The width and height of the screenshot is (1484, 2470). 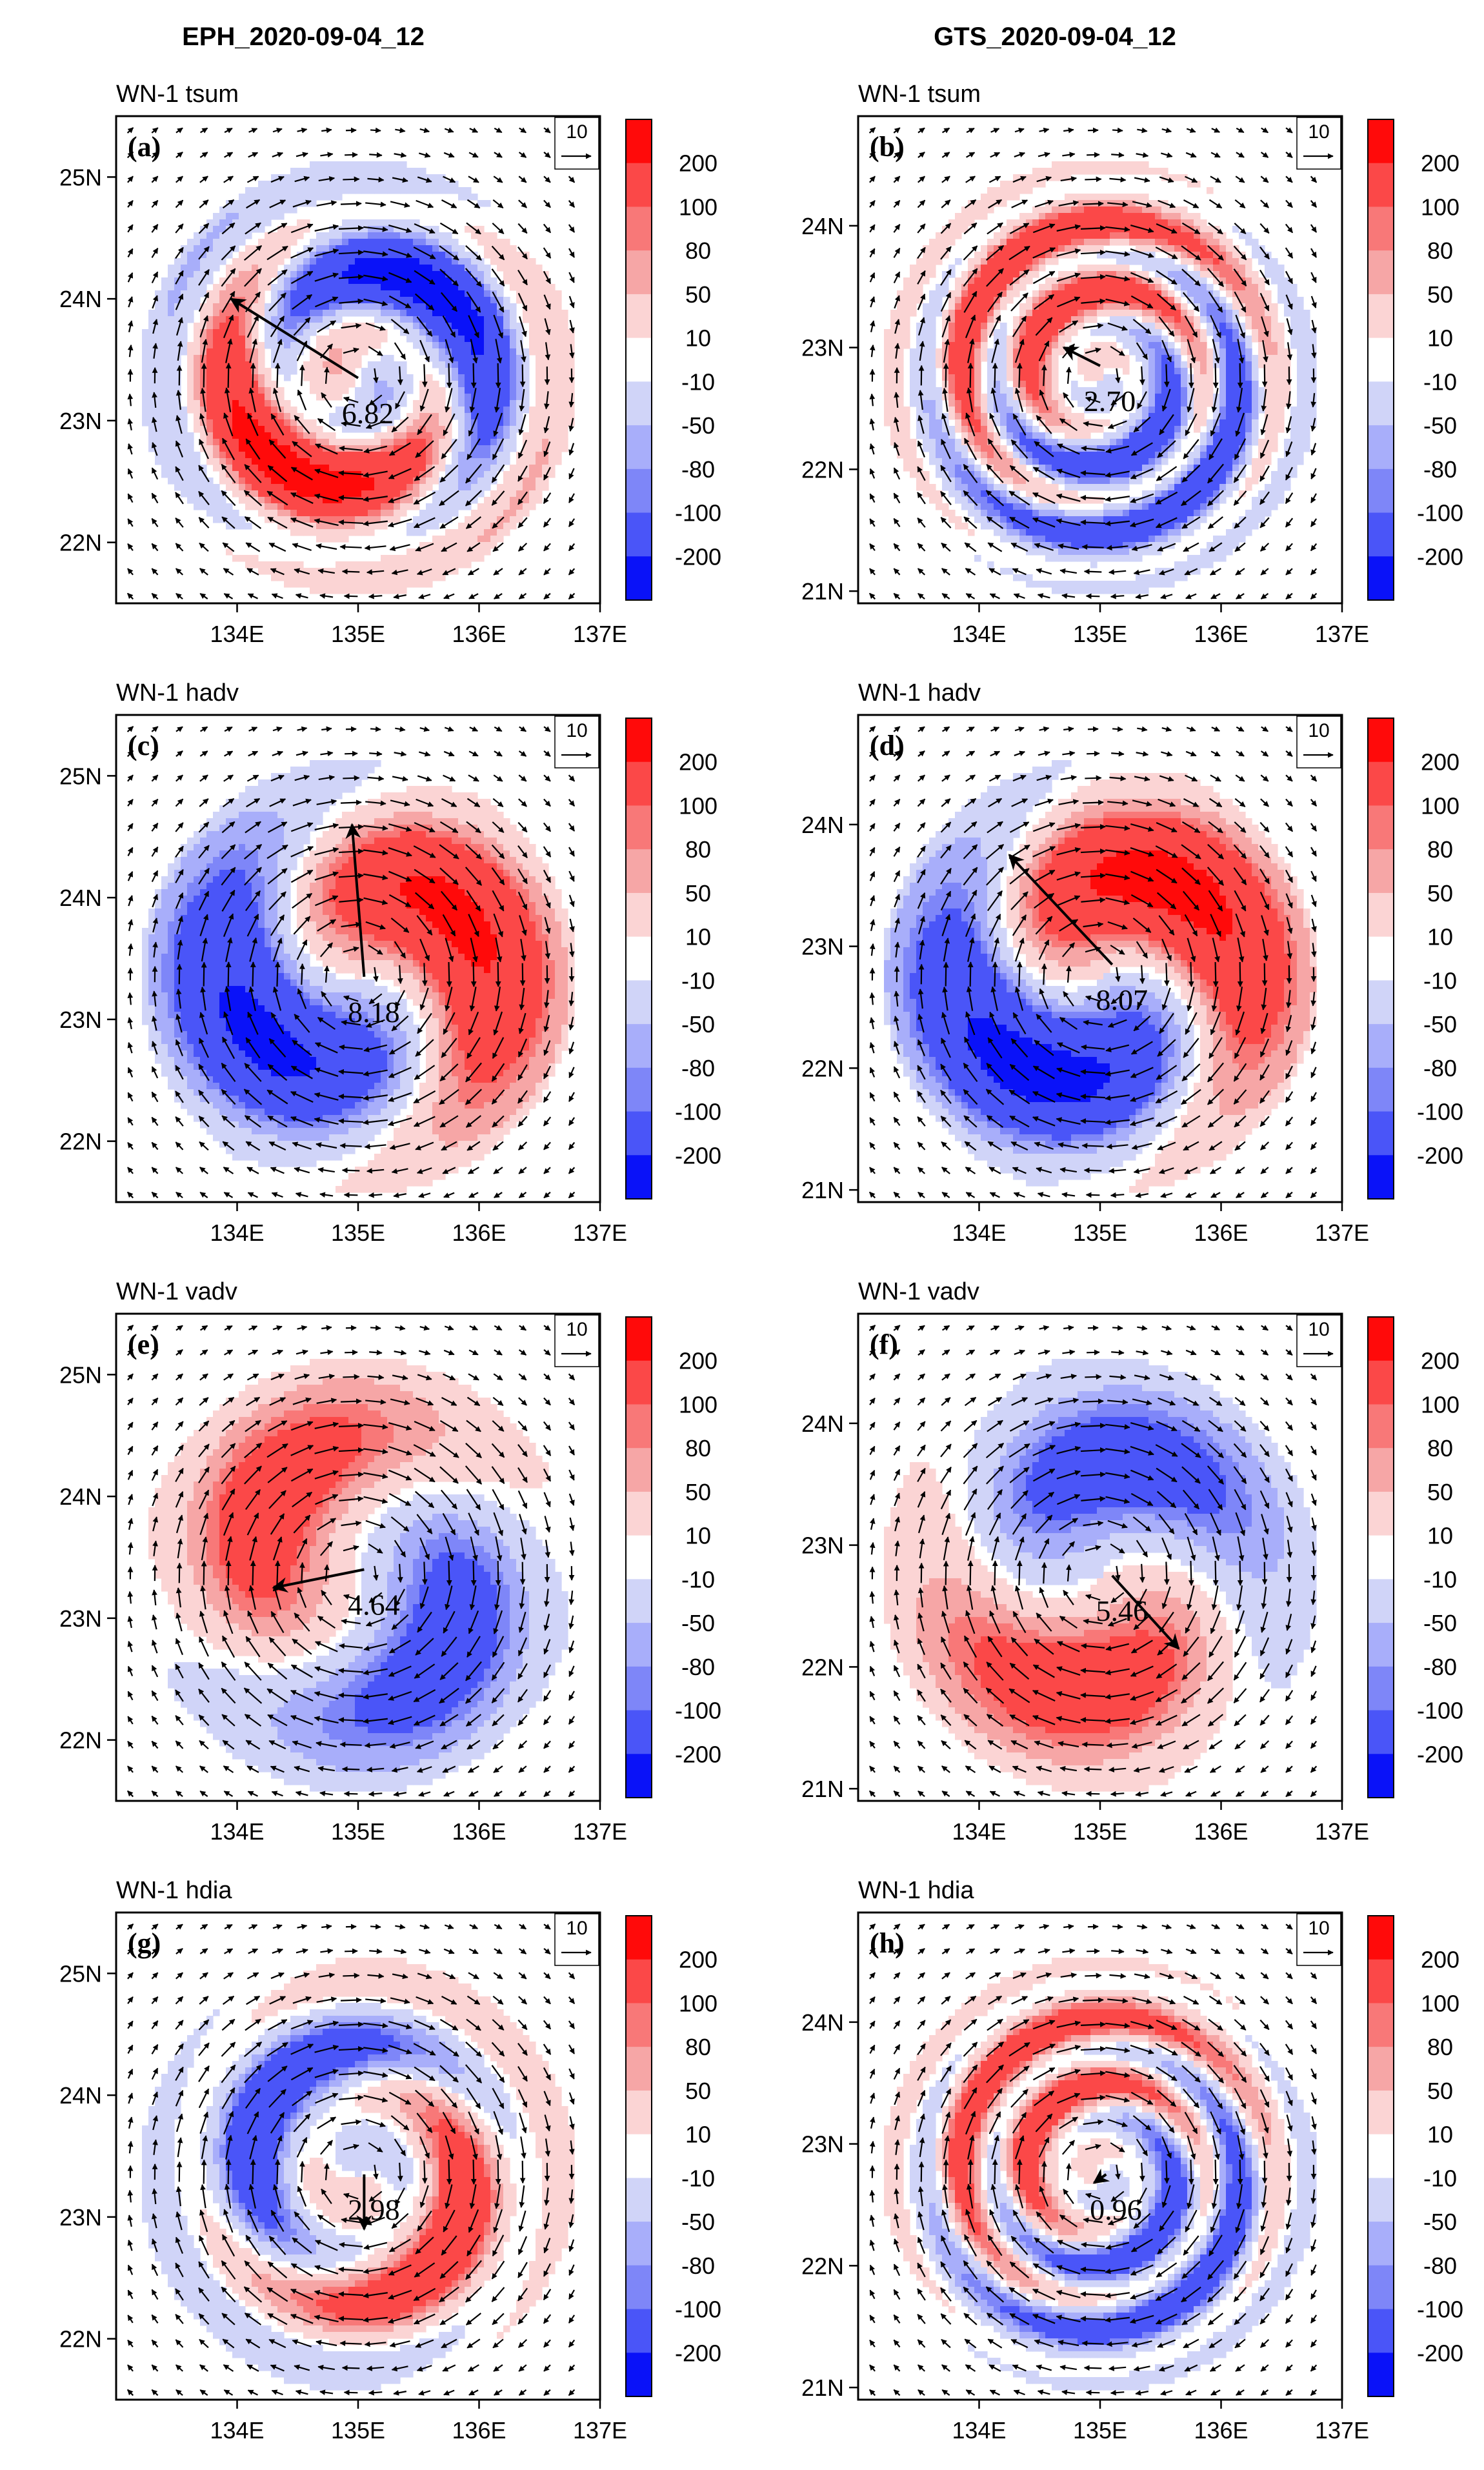 What do you see at coordinates (1440, 1156) in the screenshot?
I see `colorbar-label: -200` at bounding box center [1440, 1156].